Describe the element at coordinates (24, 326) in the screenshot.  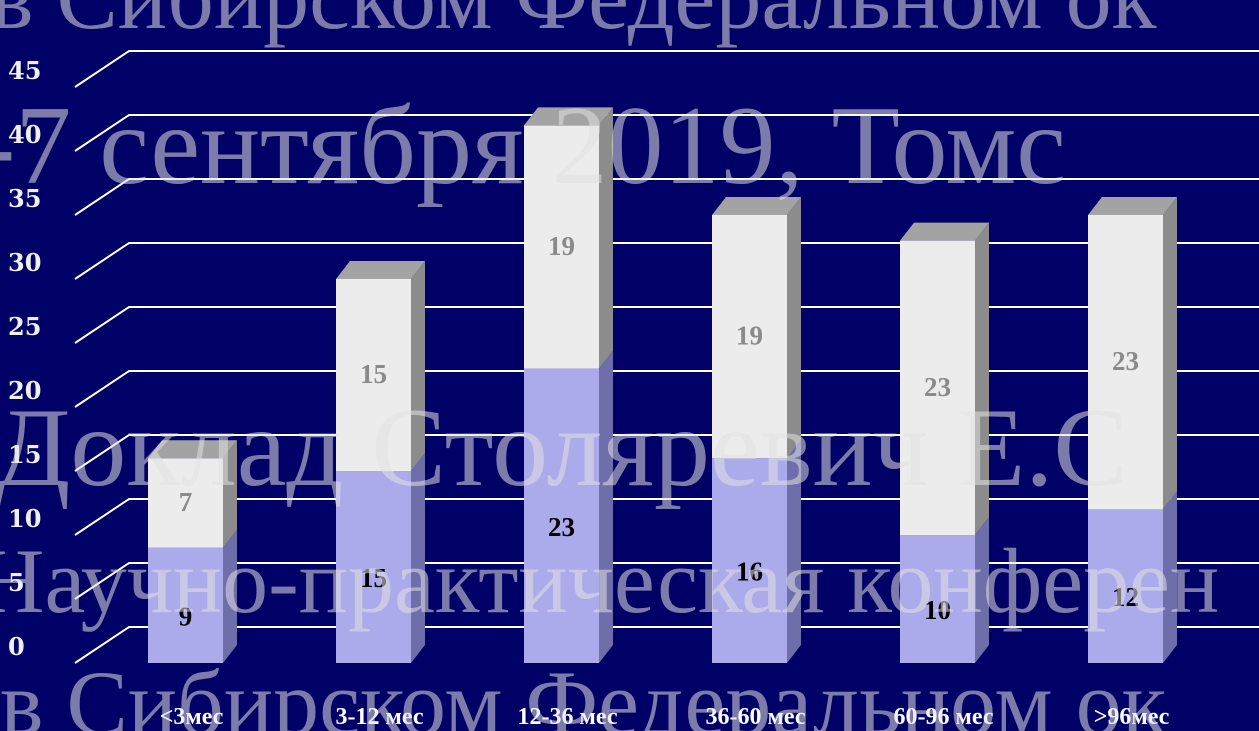
I see `y-tick-label: 25` at that location.